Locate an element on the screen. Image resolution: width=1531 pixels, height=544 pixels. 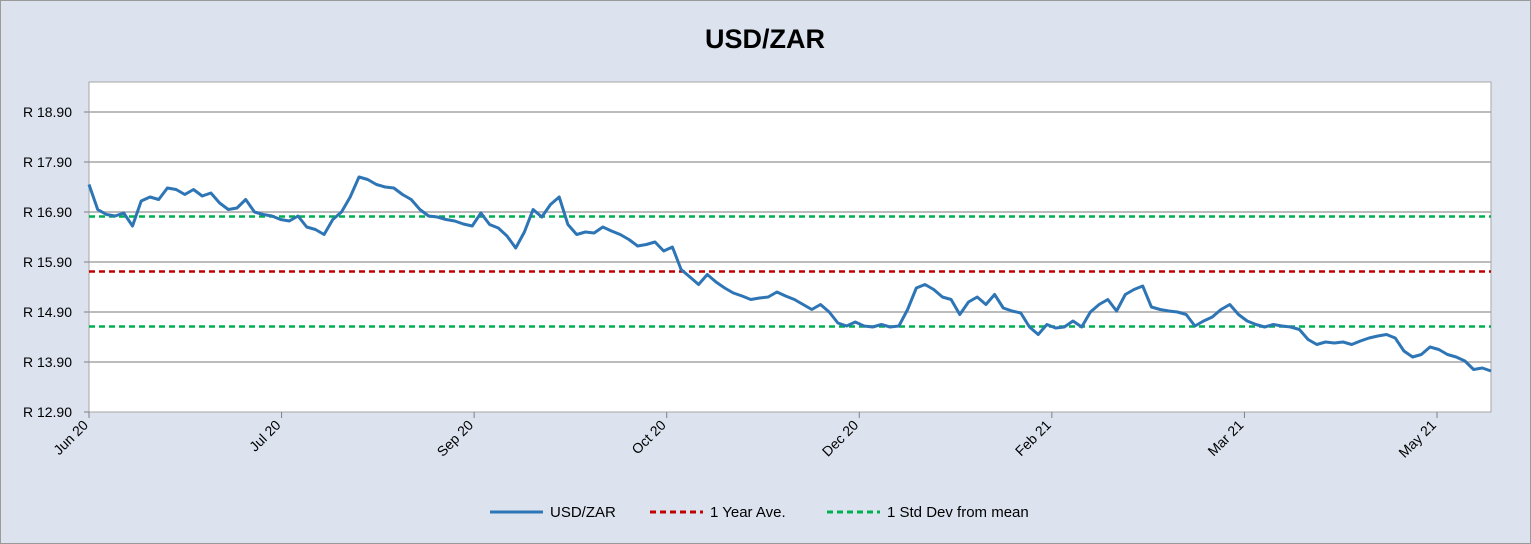
y-tick-label: R 14.90 is located at coordinates (47, 312).